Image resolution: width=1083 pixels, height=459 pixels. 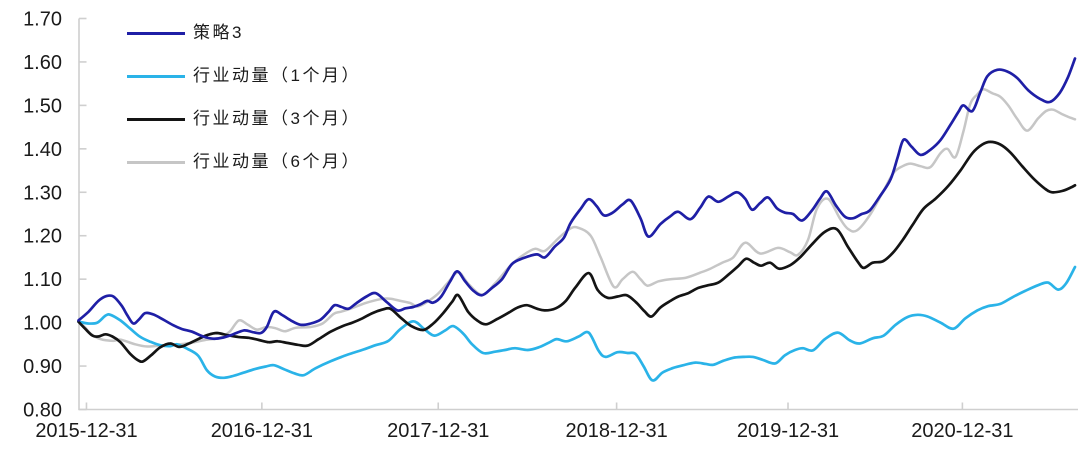 What do you see at coordinates (788, 431) in the screenshot?
I see `x-tick-label: 2019-12-31` at bounding box center [788, 431].